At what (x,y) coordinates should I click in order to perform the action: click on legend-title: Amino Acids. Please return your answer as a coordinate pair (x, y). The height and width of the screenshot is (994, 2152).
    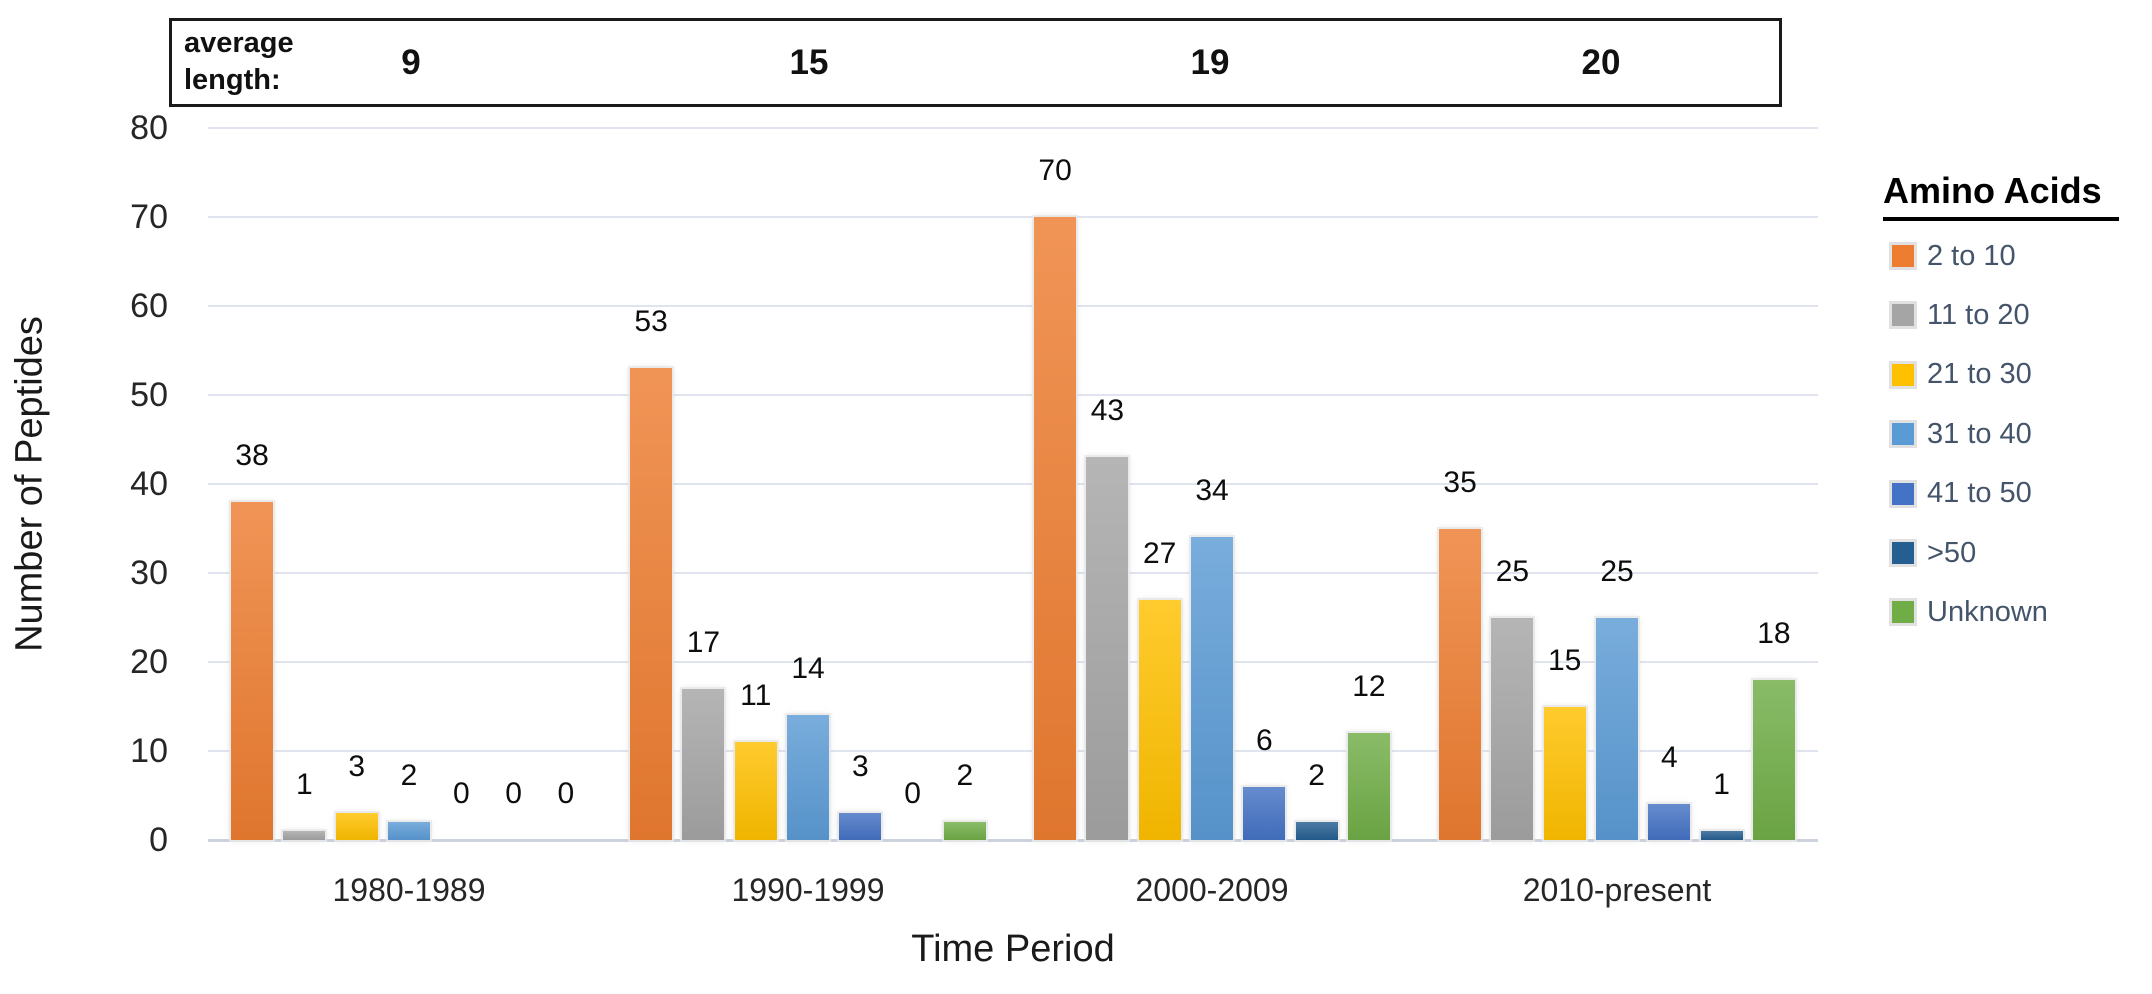
    Looking at the image, I should click on (2001, 195).